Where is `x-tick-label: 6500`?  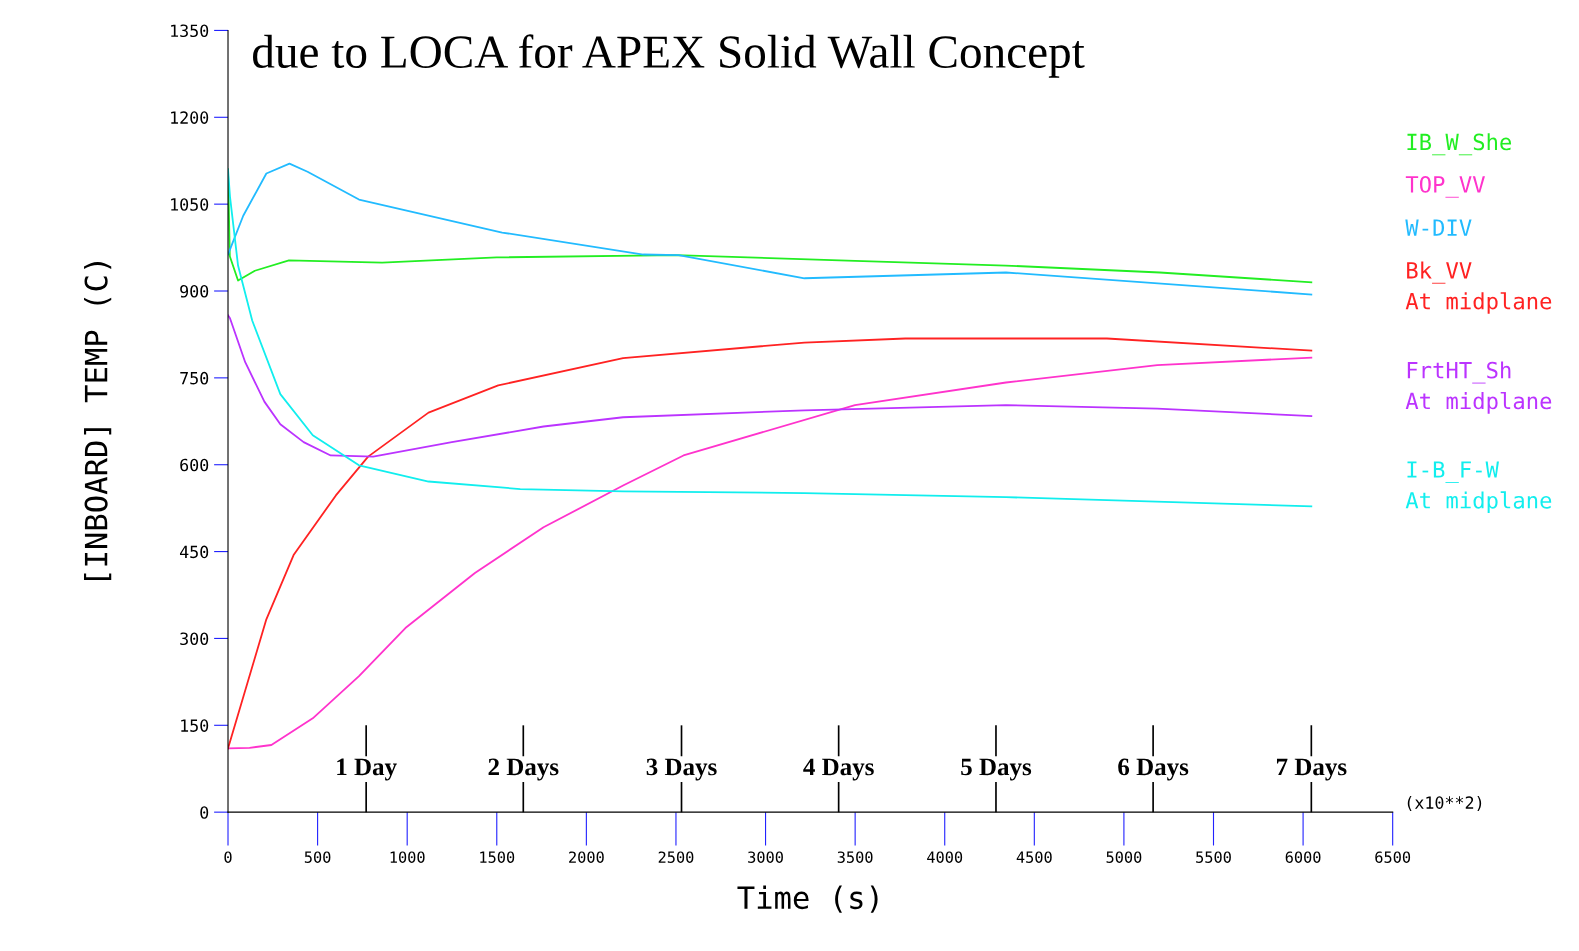
x-tick-label: 6500 is located at coordinates (1393, 857).